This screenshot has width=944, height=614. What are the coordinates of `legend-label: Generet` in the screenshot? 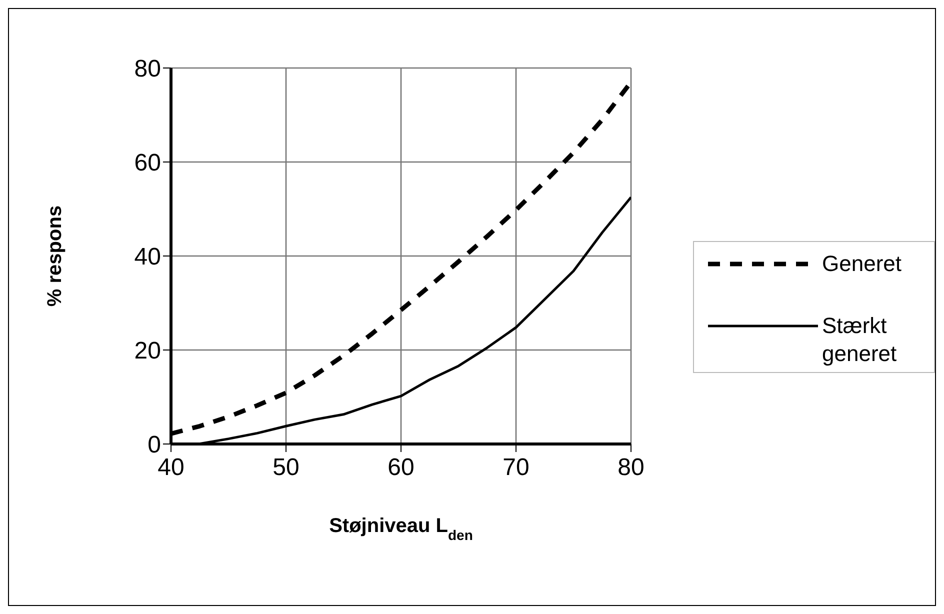 It's located at (862, 264).